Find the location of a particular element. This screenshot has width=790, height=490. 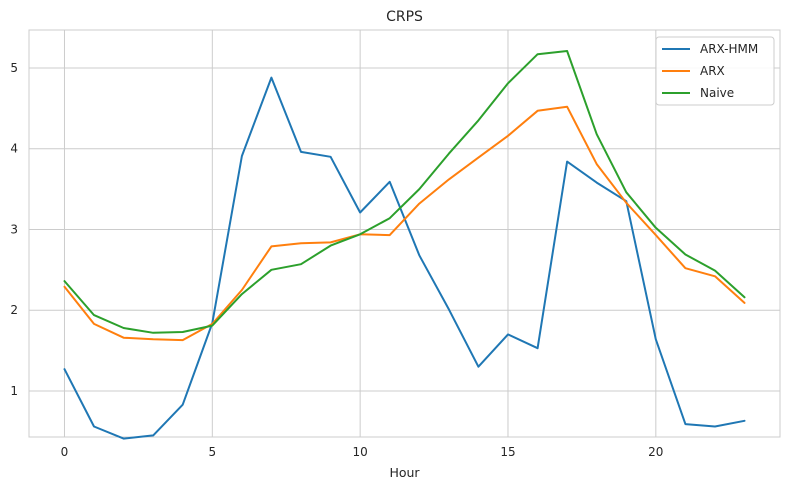

legend: ARX-HMM ARX Naive is located at coordinates (715, 71).